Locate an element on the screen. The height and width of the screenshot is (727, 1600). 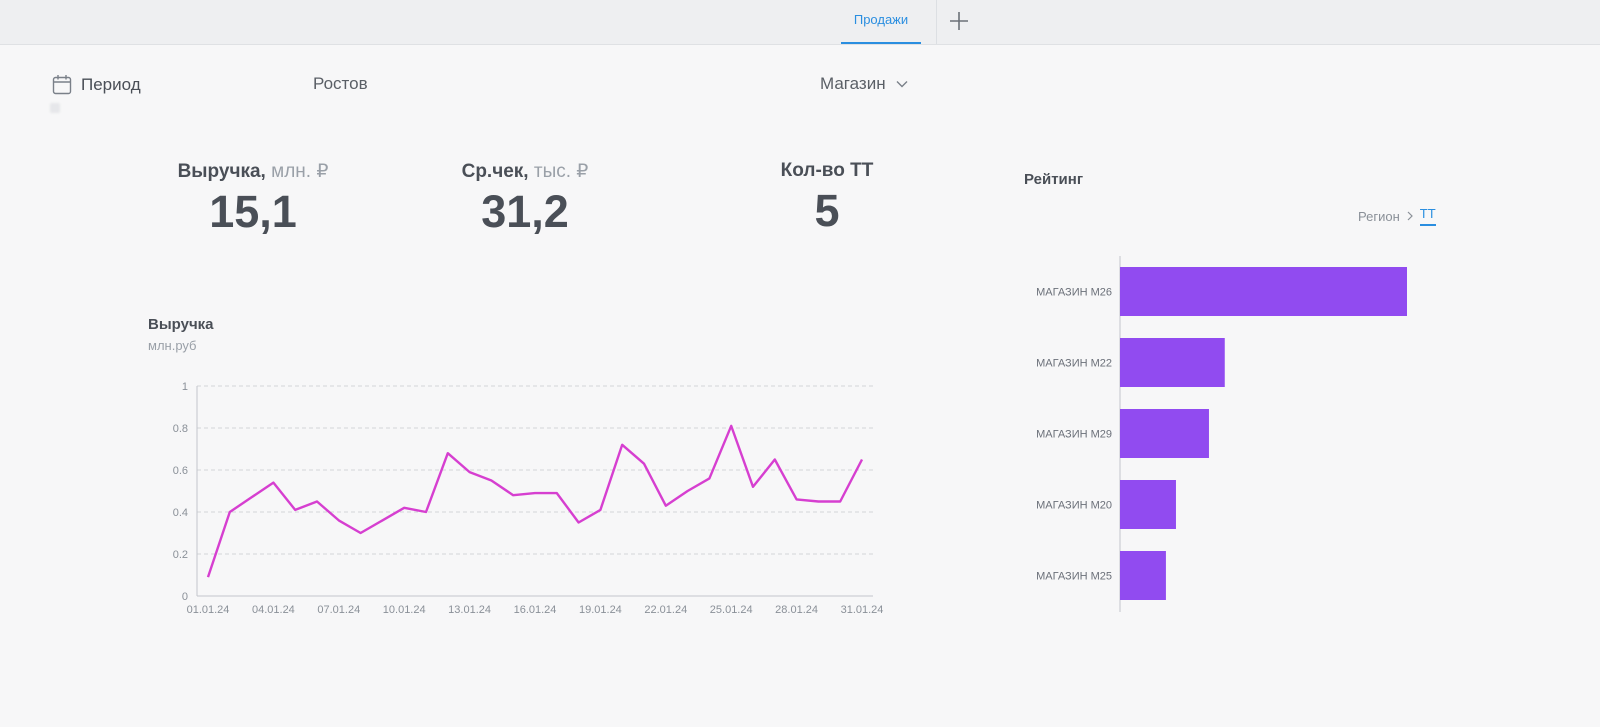
x-tick-label: 07.01.24 is located at coordinates (338, 610).